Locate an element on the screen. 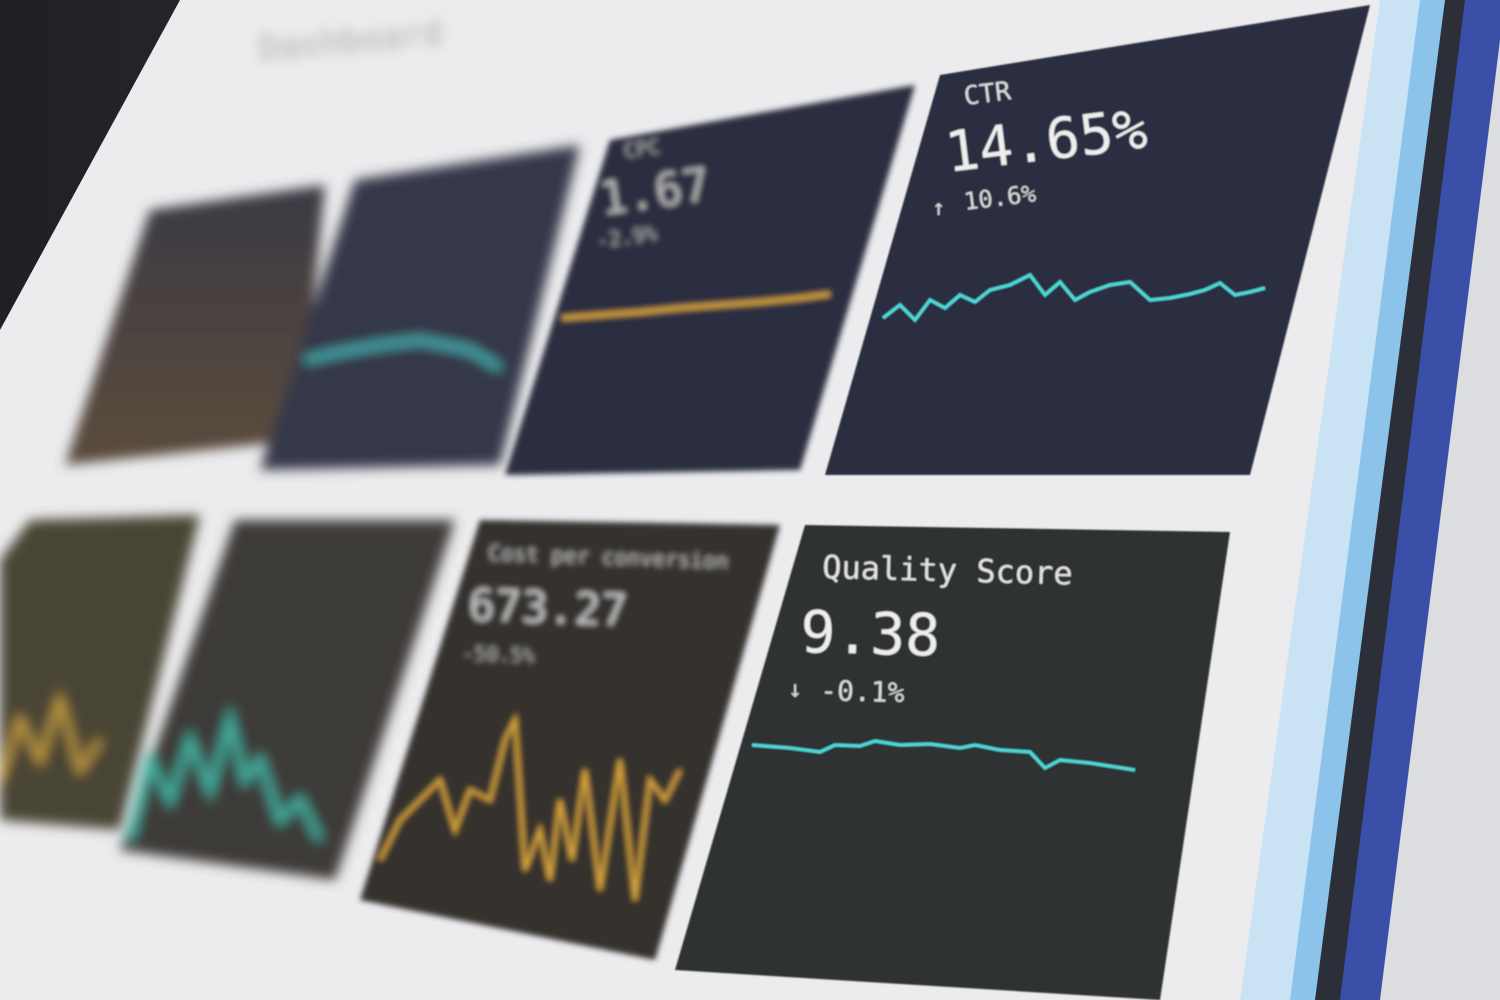 Image resolution: width=1500 pixels, height=1000 pixels. arrow-down-icon: ↓ is located at coordinates (795, 689).